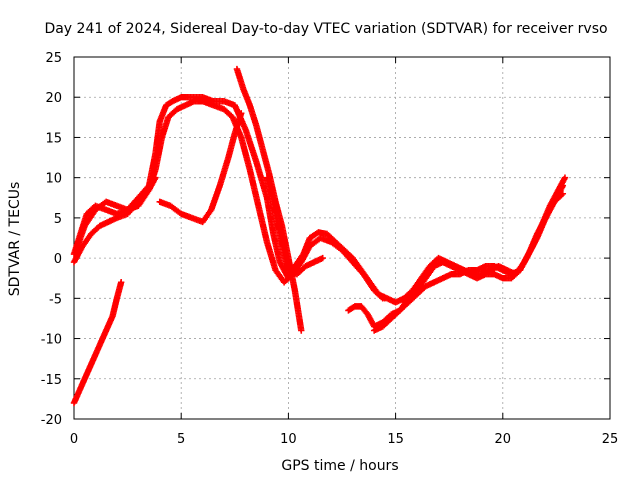 Image resolution: width=640 pixels, height=480 pixels. Describe the element at coordinates (53, 58) in the screenshot. I see `y-tick-label: 25` at that location.